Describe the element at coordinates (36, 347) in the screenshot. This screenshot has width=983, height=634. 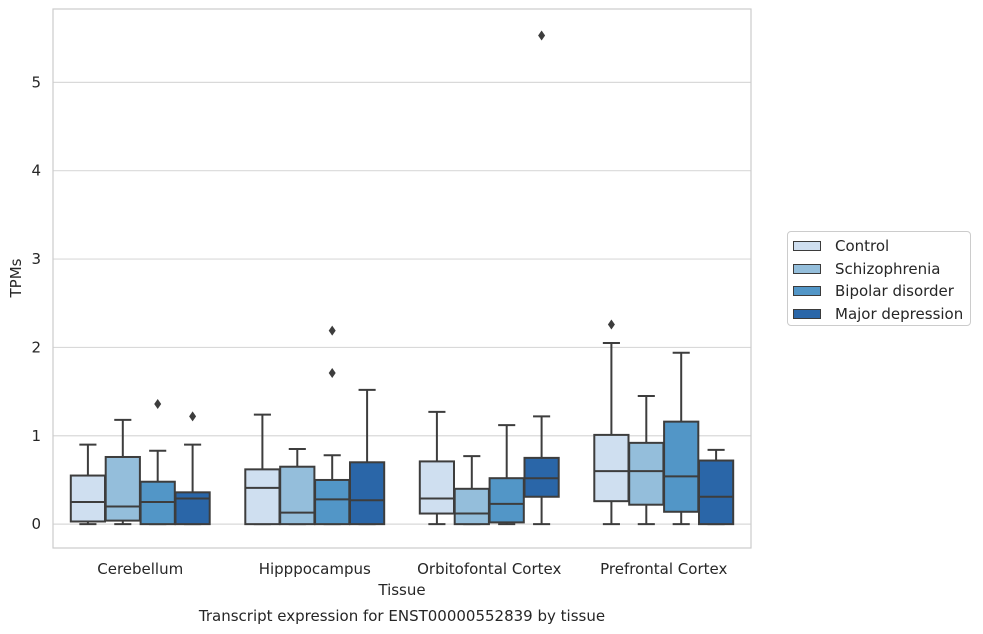
I see `y-tick-label: 2` at that location.